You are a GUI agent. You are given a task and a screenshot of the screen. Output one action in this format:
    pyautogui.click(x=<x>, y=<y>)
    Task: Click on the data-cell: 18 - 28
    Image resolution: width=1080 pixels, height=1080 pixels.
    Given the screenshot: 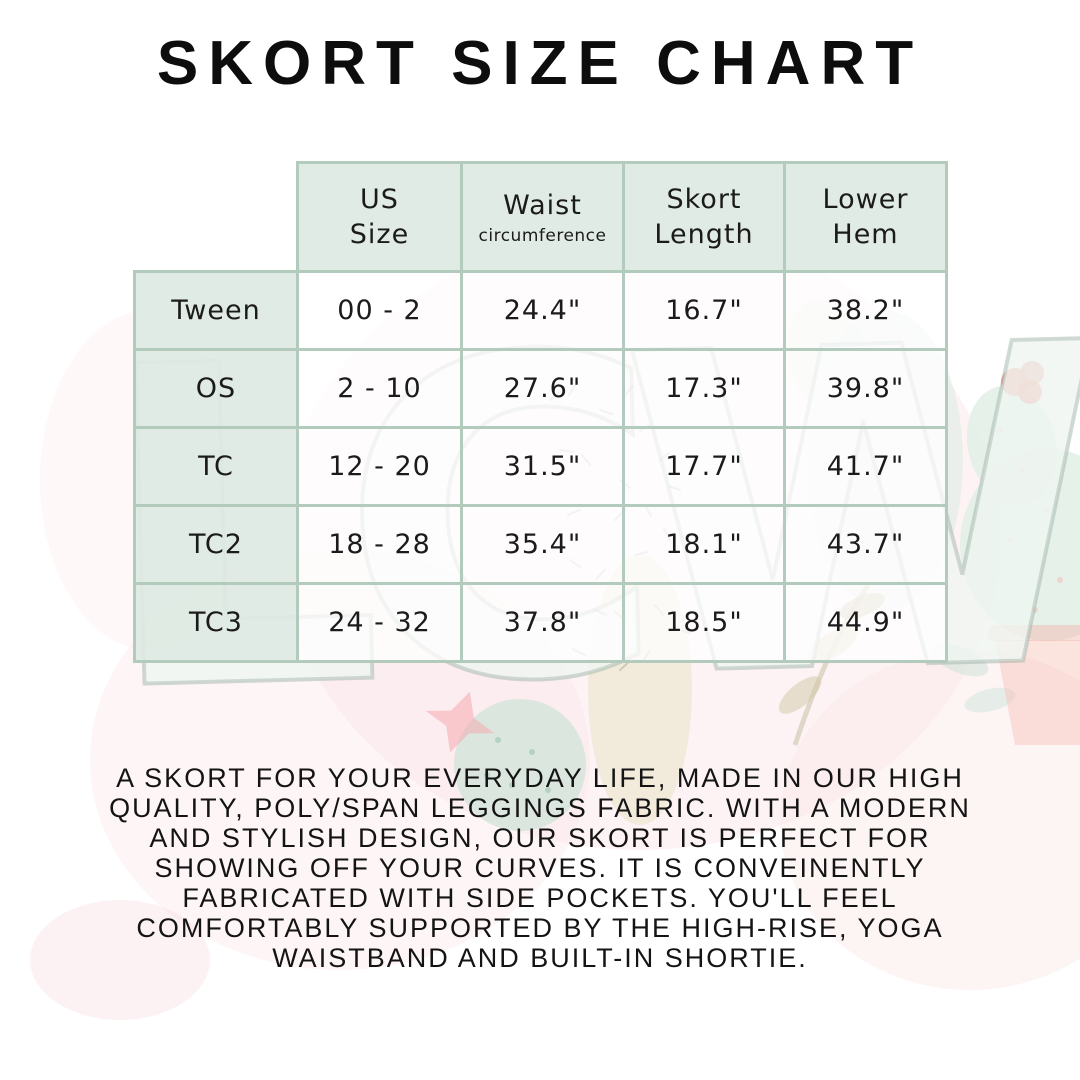 What is the action you would take?
    pyautogui.click(x=379, y=544)
    